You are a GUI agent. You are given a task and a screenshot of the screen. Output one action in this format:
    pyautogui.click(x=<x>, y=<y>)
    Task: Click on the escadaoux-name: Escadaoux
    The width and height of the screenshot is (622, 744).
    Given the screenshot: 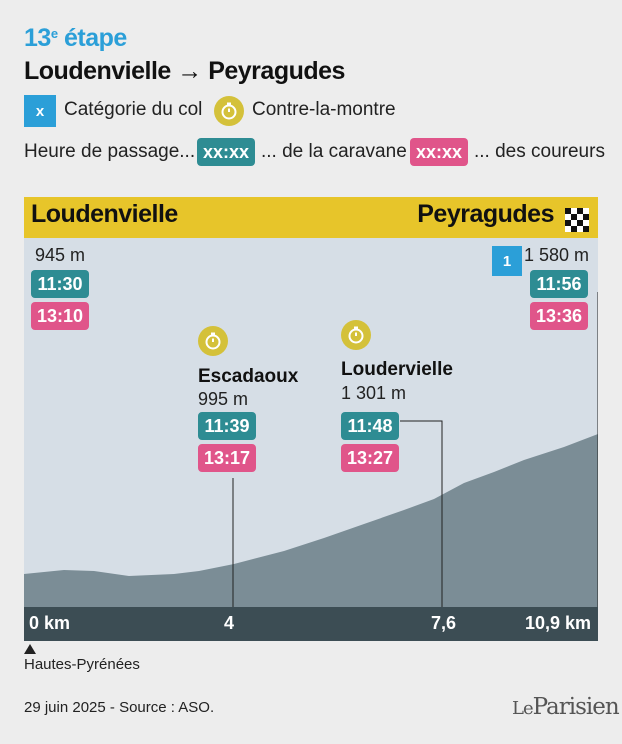 What is the action you would take?
    pyautogui.click(x=248, y=376)
    